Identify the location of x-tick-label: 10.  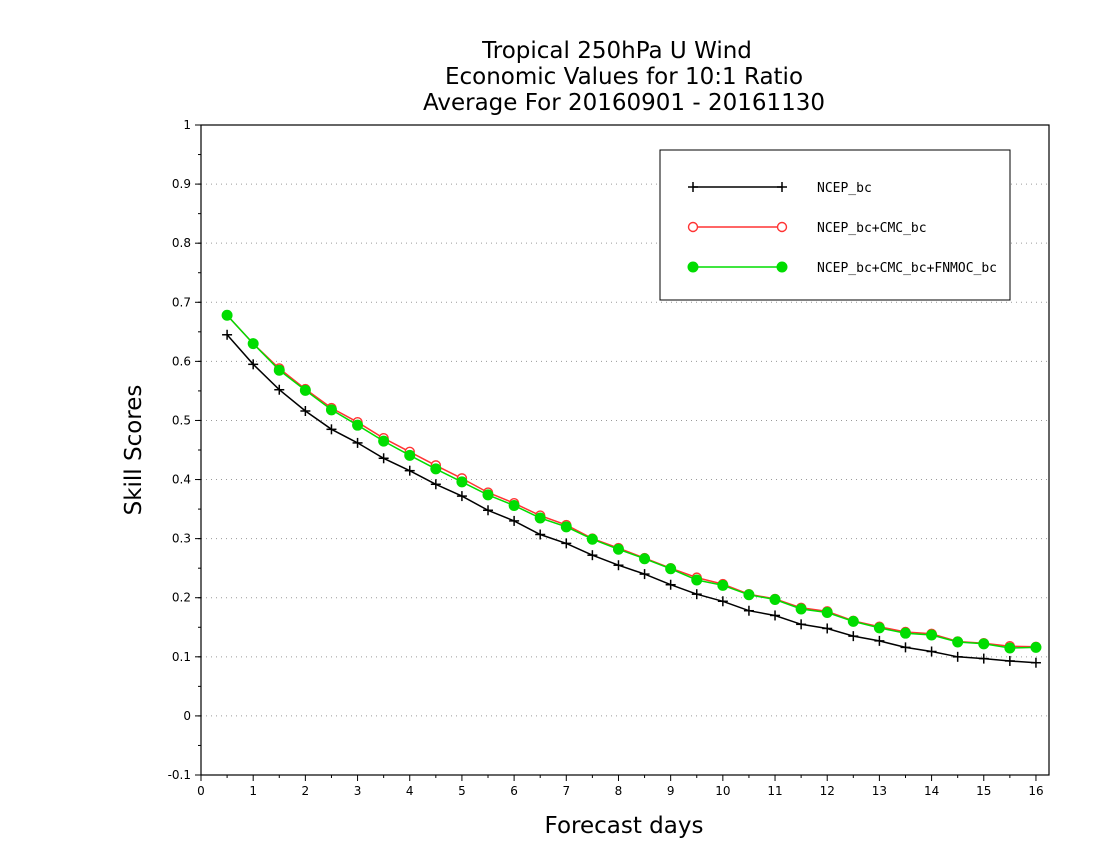
(722, 791).